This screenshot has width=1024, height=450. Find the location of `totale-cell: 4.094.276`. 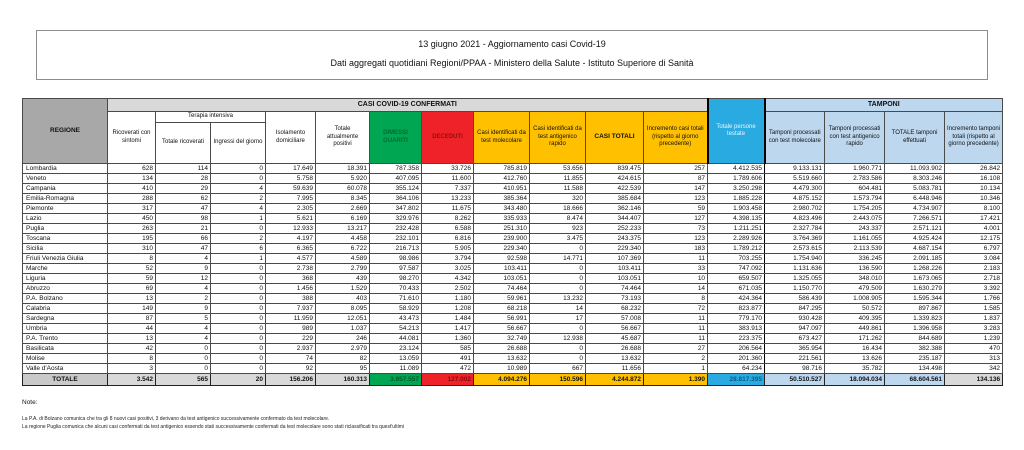

totale-cell: 4.094.276 is located at coordinates (501, 379).